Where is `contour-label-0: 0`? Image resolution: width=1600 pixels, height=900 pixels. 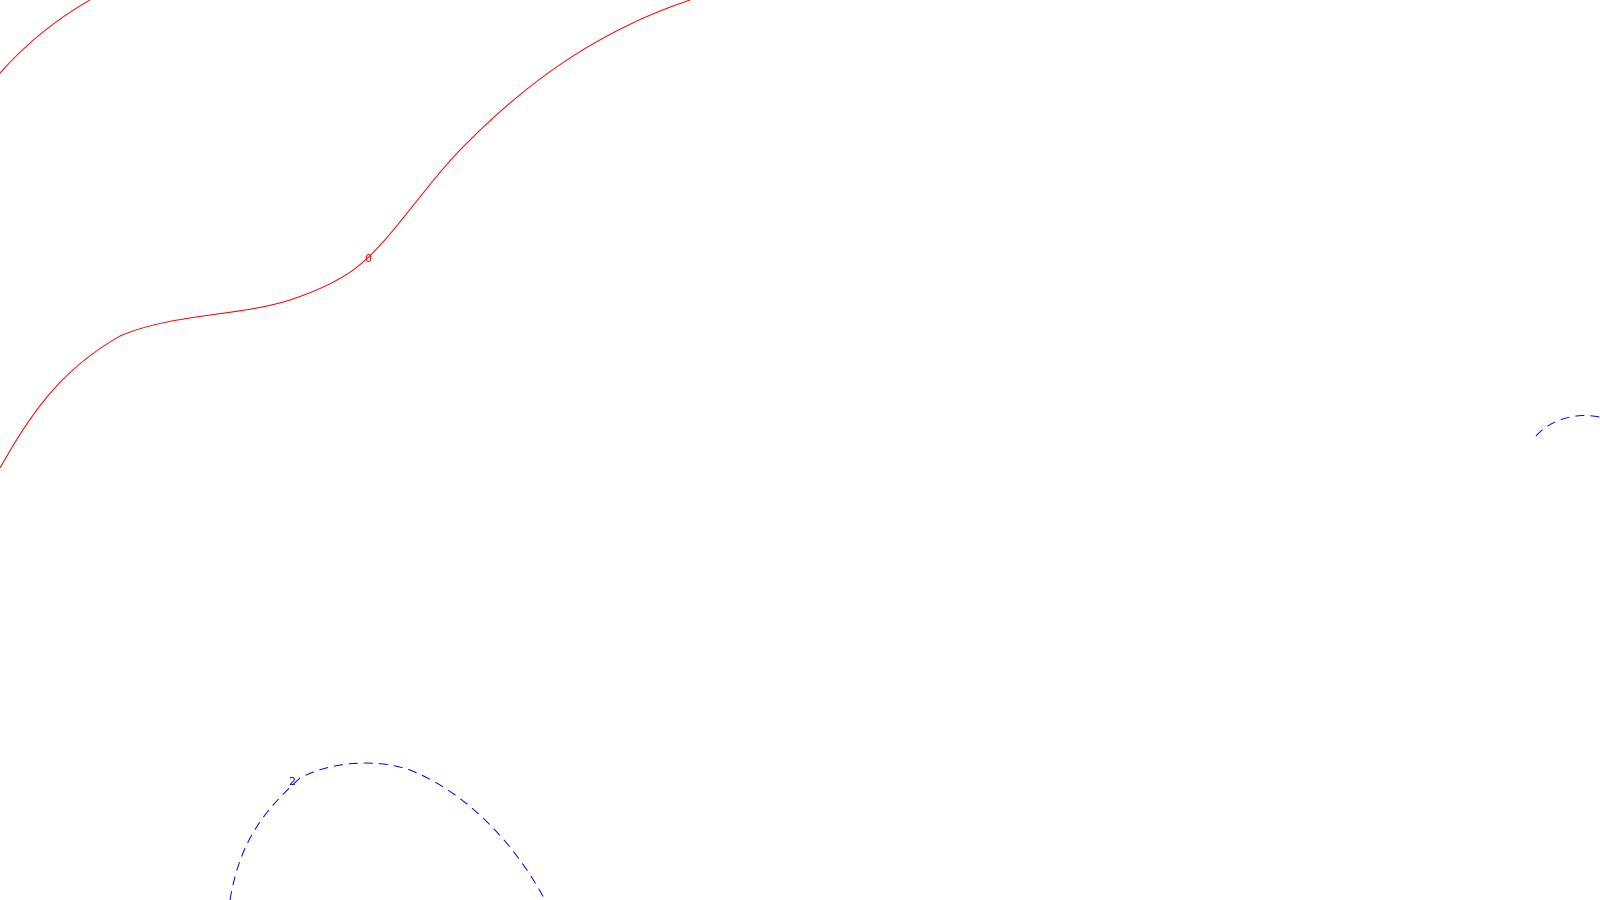
contour-label-0: 0 is located at coordinates (368, 258).